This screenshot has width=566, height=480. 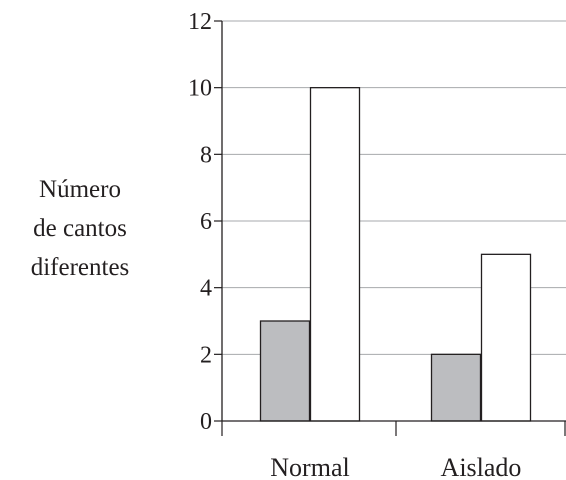 What do you see at coordinates (200, 22) in the screenshot?
I see `y-tick-label: 12` at bounding box center [200, 22].